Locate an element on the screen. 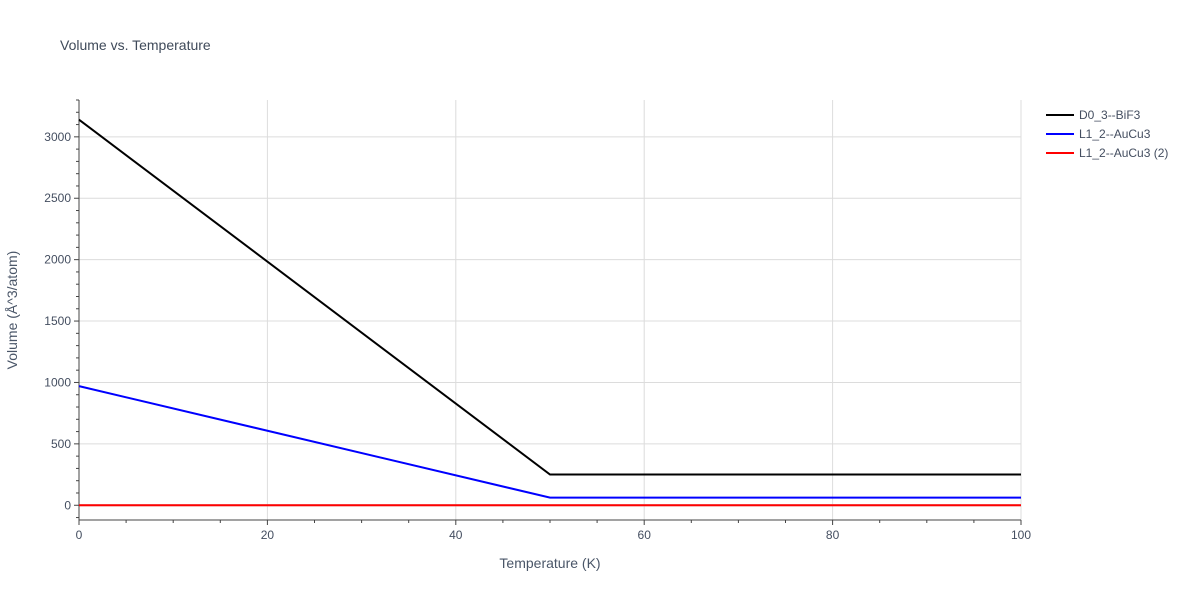  legend-item: L1_2--AuCu3 (2) is located at coordinates (1107, 153).